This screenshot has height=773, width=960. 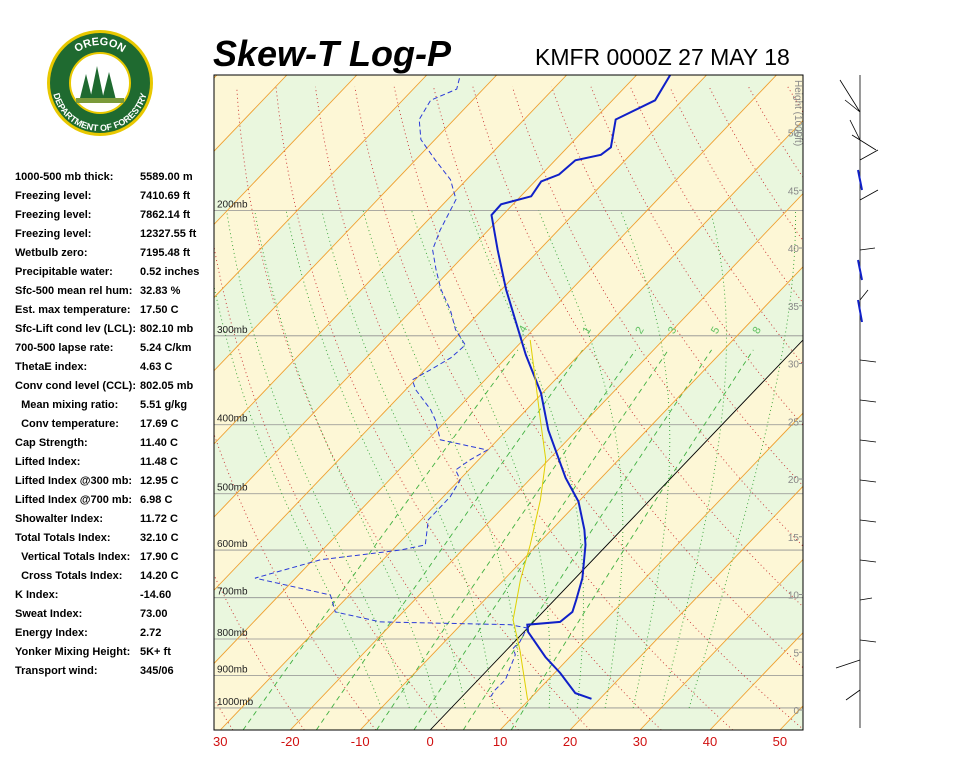 I want to click on stat-value: 12.95 C, so click(x=159, y=481).